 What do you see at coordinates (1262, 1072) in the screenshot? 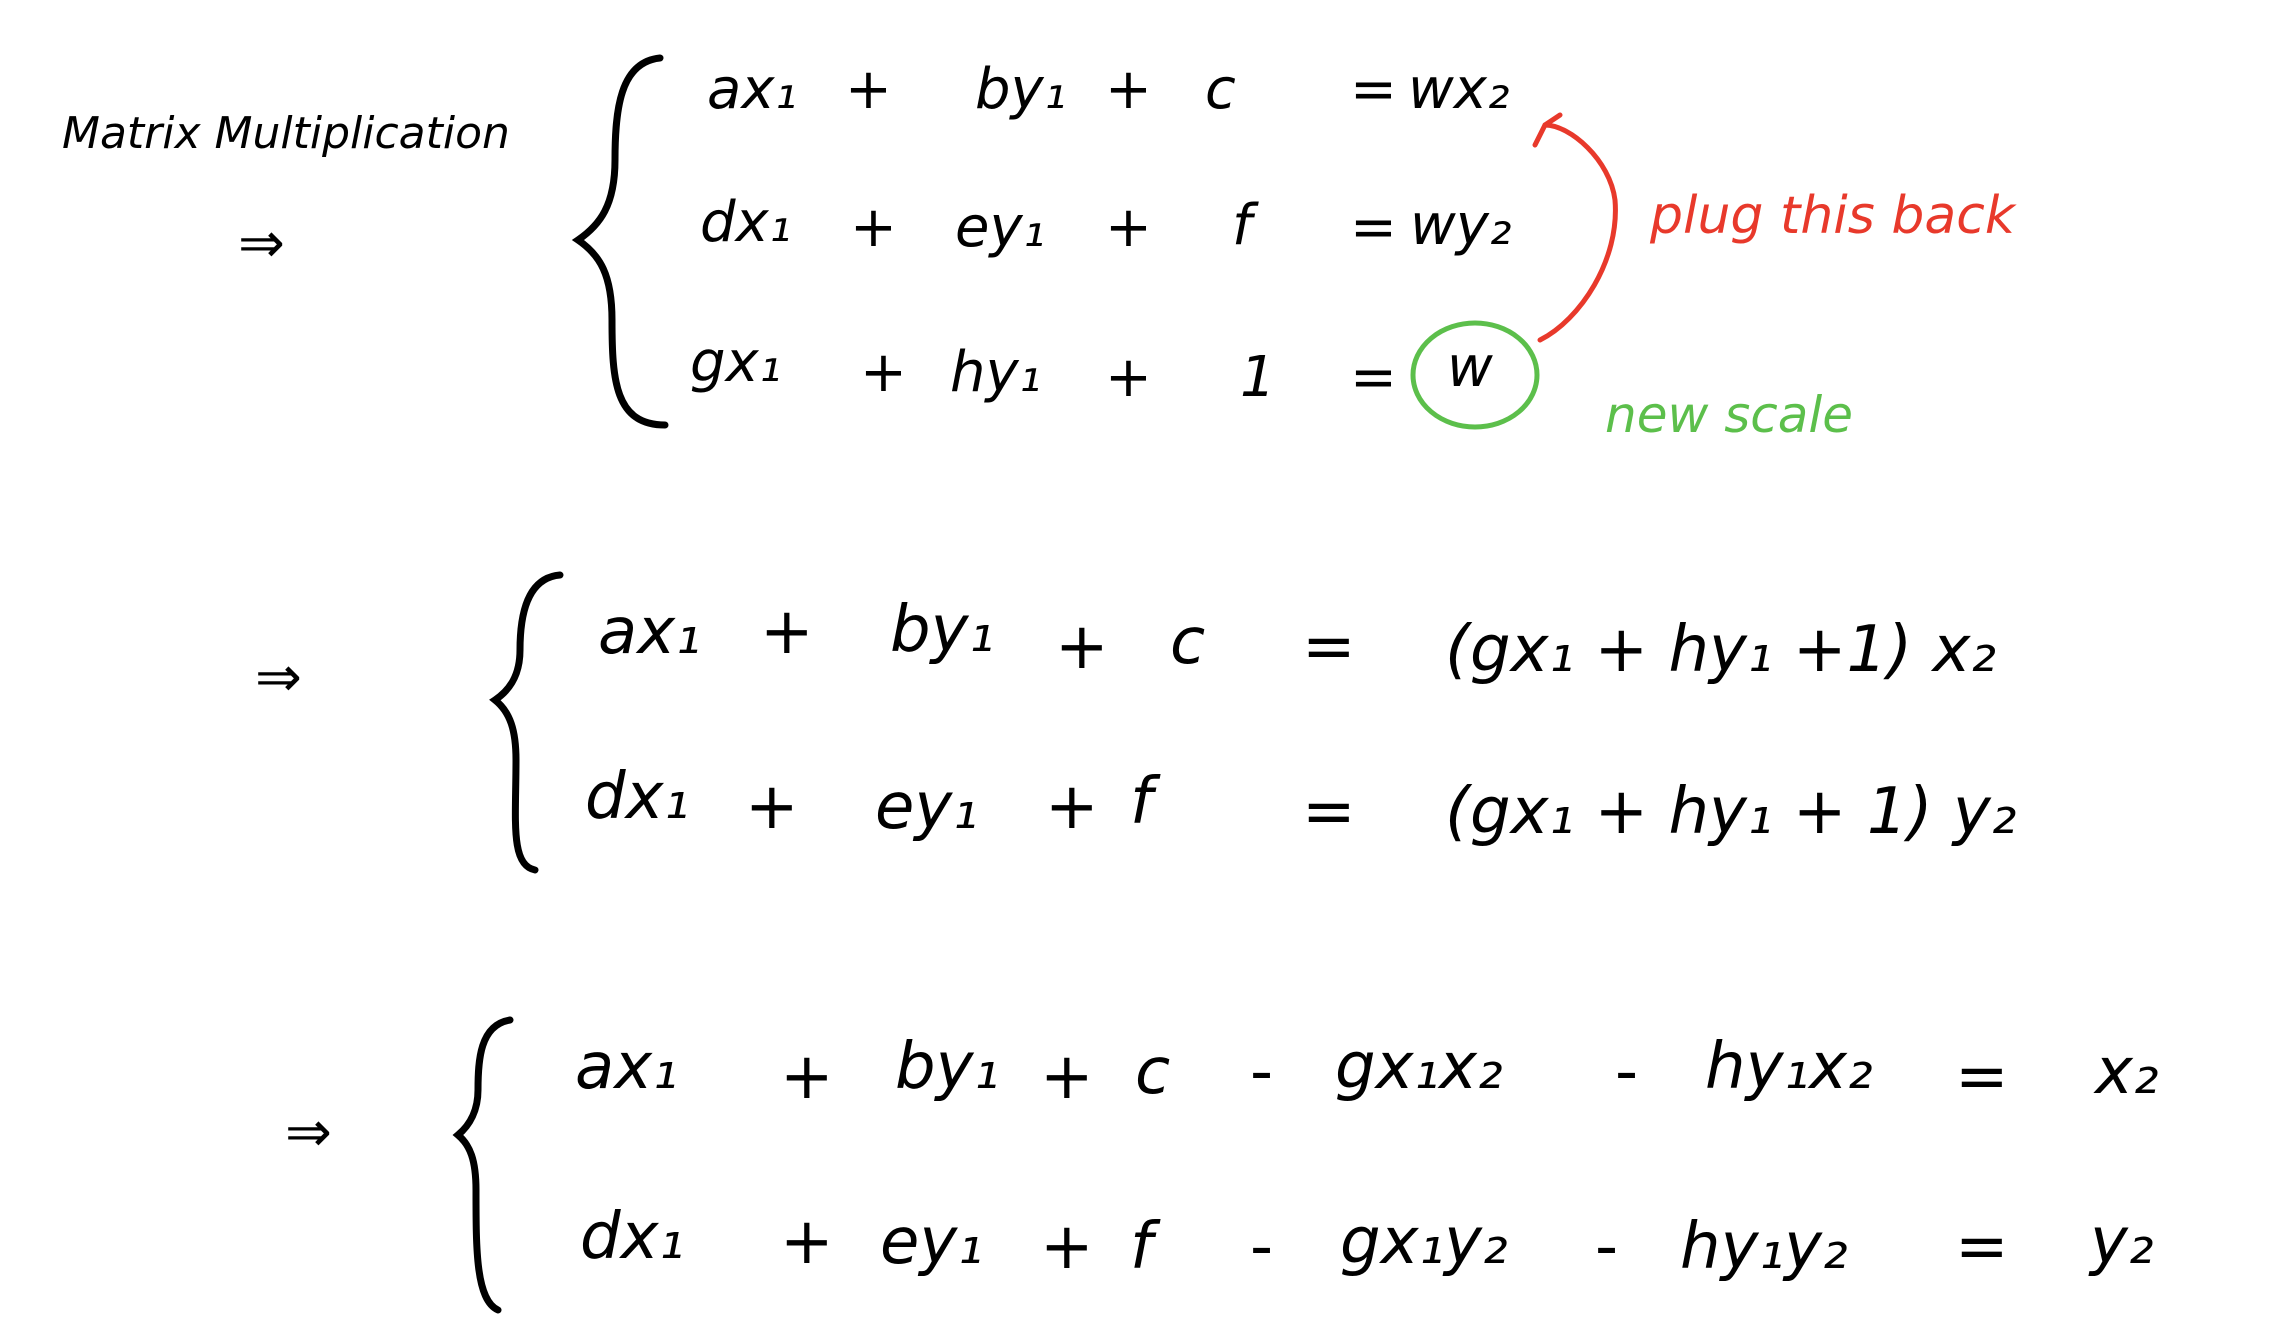
I see `b3-r1-op3: -` at bounding box center [1262, 1072].